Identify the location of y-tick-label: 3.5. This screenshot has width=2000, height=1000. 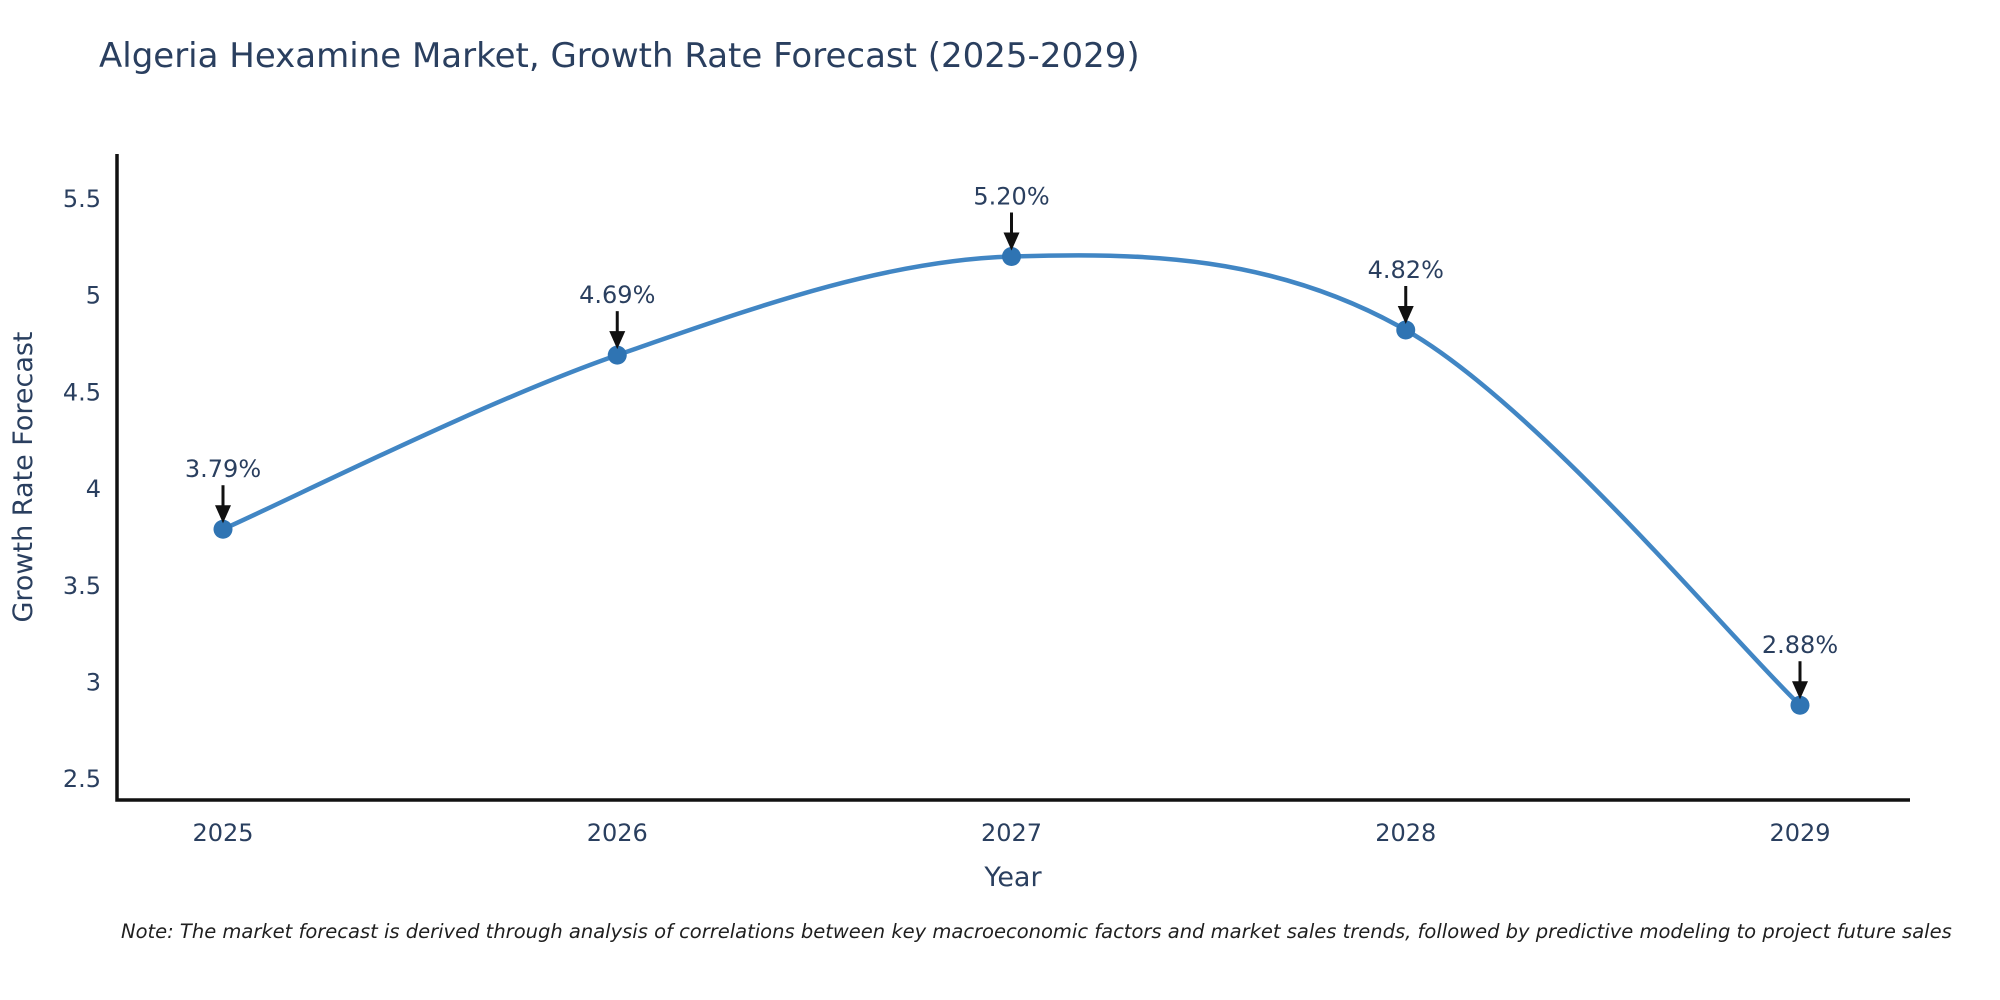
(82, 586).